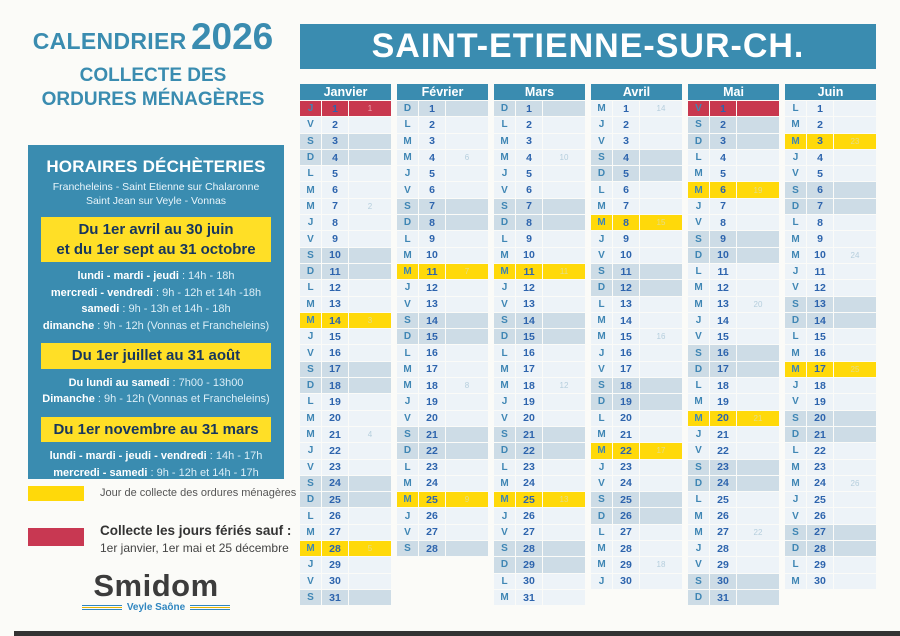  I want to click on day-number: 28, so click(820, 549).